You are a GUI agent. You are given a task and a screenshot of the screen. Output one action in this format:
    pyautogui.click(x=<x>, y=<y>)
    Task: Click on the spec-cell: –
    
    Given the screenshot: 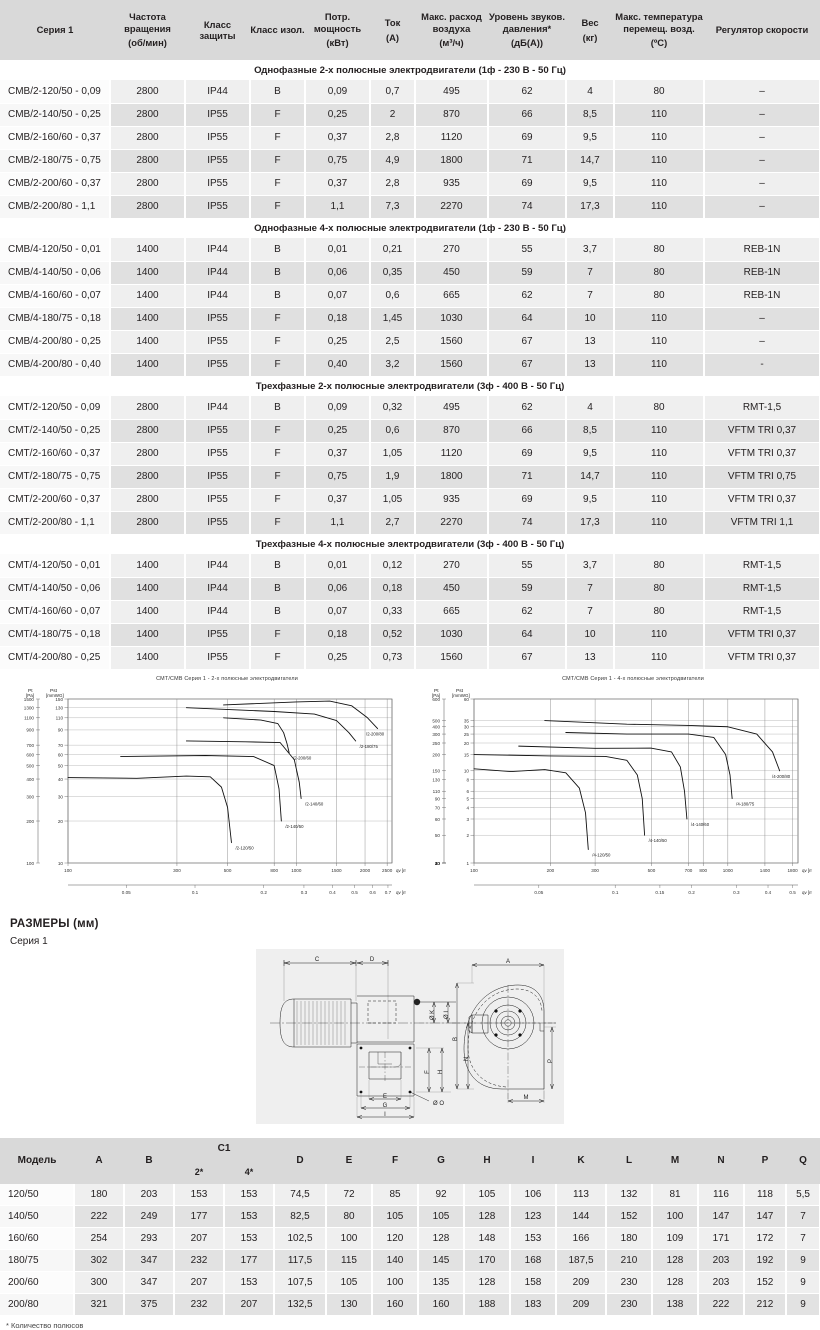 What is the action you would take?
    pyautogui.click(x=762, y=319)
    